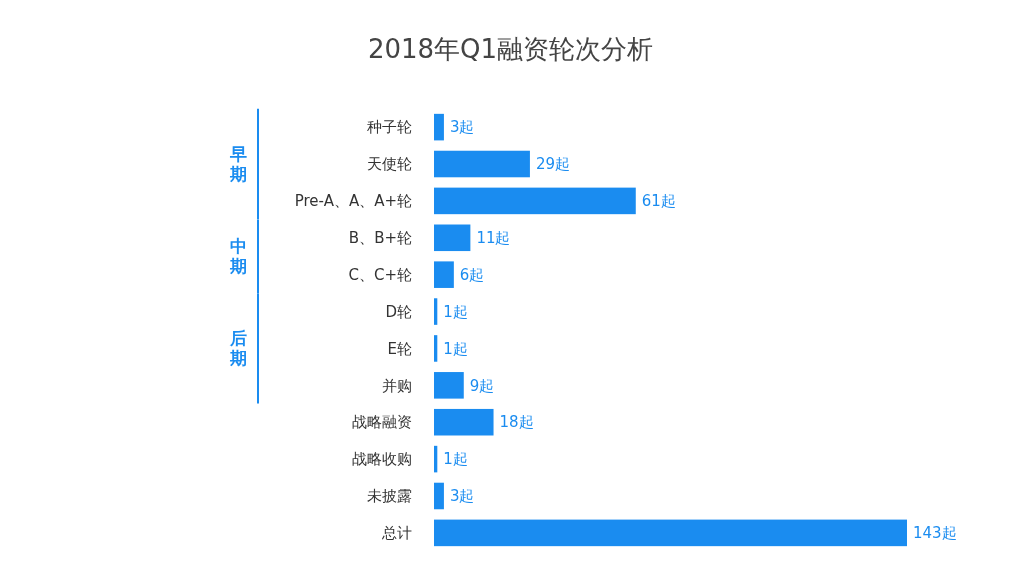 The height and width of the screenshot is (571, 1021). What do you see at coordinates (353, 201) in the screenshot?
I see `y-tick-label: Pre-A、A、A+轮` at bounding box center [353, 201].